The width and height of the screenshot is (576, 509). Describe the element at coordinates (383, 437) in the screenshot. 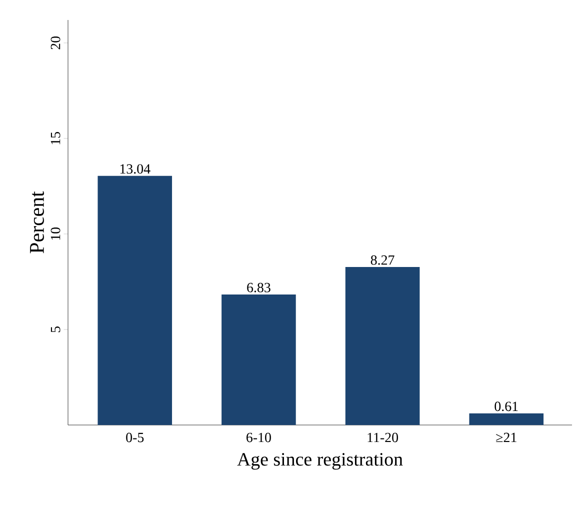

I see `x-tick-label: 11-20` at that location.